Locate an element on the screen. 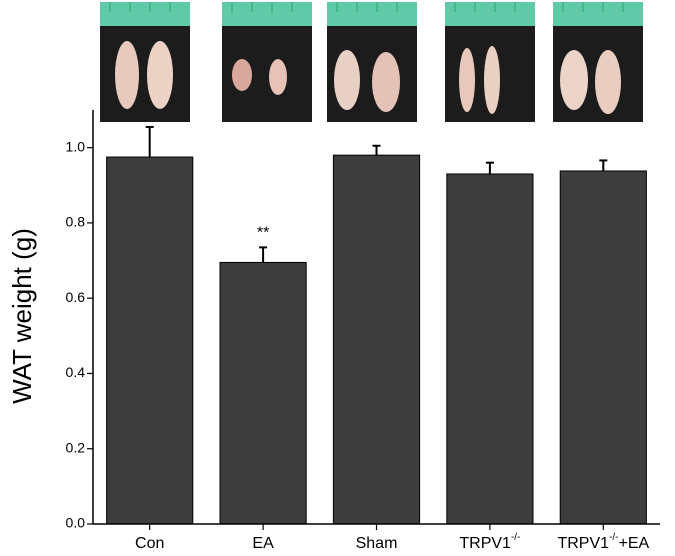  significance-mark: ** is located at coordinates (263, 233).